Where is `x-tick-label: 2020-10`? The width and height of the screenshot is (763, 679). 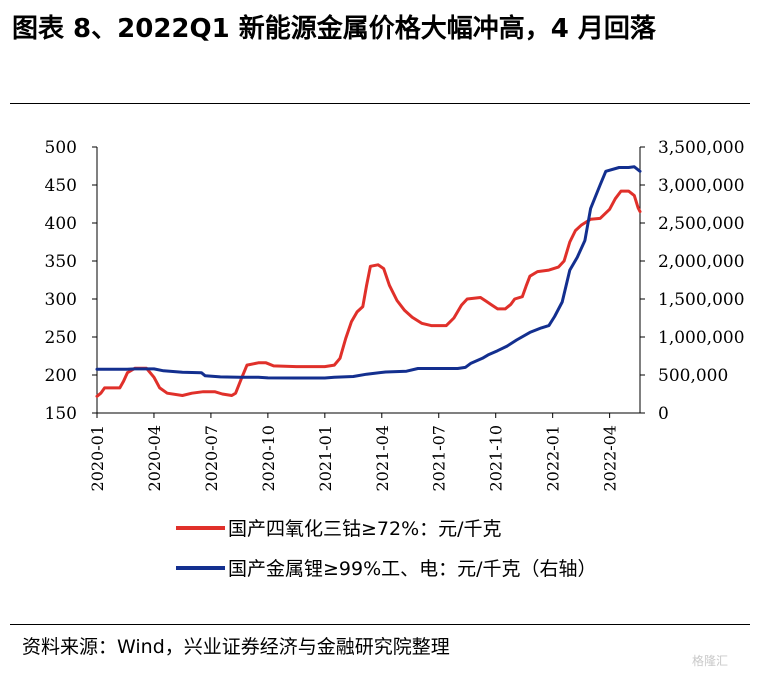 x-tick-label: 2020-10 is located at coordinates (268, 458).